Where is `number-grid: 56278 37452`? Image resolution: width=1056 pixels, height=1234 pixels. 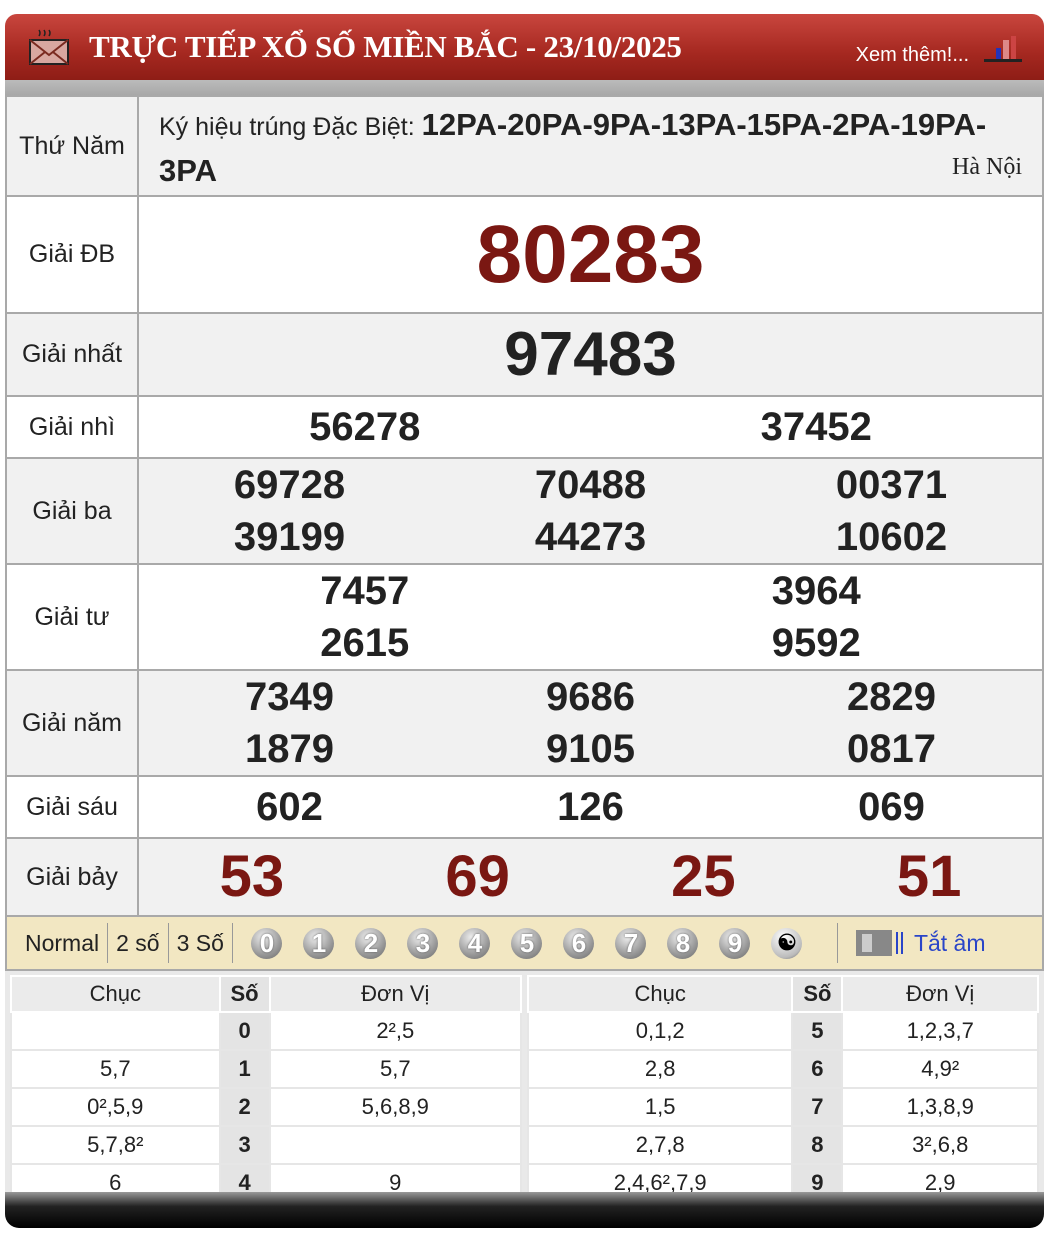 number-grid: 56278 37452 is located at coordinates (590, 427).